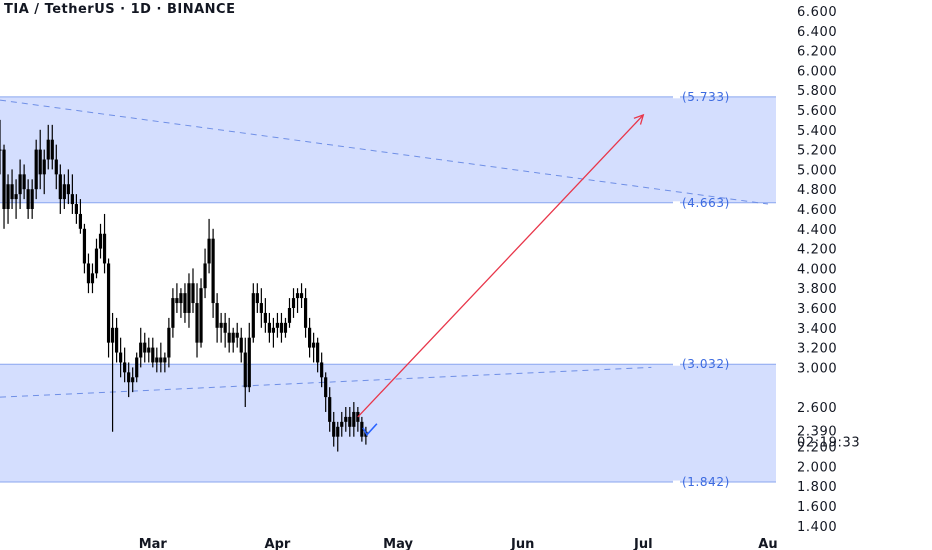  What do you see at coordinates (817, 170) in the screenshot?
I see `price-tick-label: 5.000` at bounding box center [817, 170].